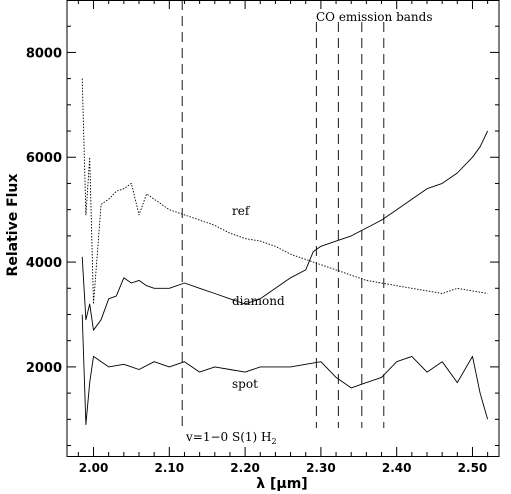 This screenshot has height=494, width=511. What do you see at coordinates (374, 17) in the screenshot?
I see `co-bands-label: CO emission bands` at bounding box center [374, 17].